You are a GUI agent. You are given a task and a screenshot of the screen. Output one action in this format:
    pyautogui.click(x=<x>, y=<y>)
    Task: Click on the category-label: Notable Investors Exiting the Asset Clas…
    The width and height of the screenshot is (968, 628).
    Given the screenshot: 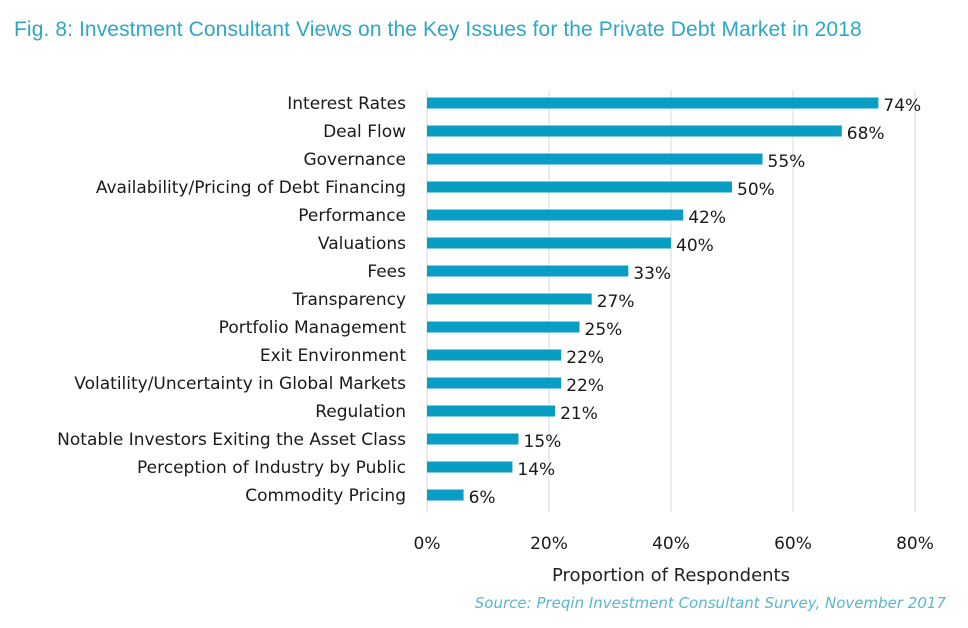 What is the action you would take?
    pyautogui.click(x=231, y=440)
    